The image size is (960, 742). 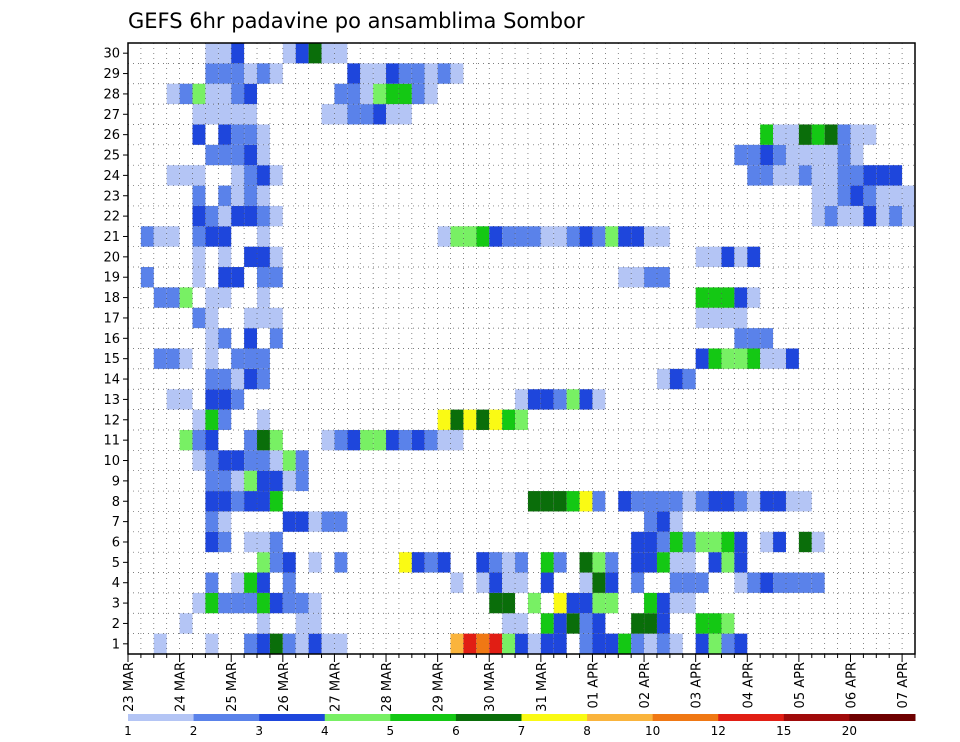 I want to click on y-tick-label: 4, so click(x=116, y=583).